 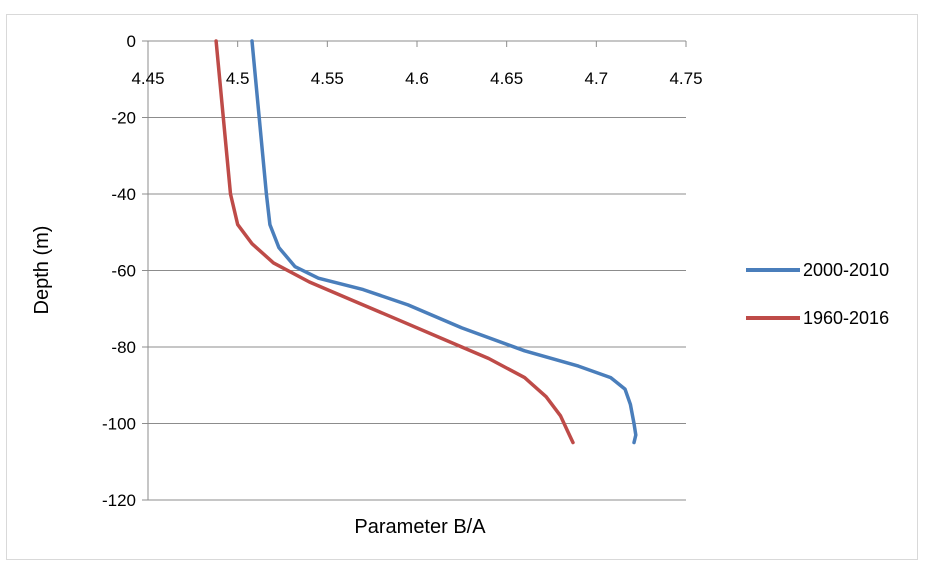 I want to click on legend: 2000-2010 1960-2016, so click(x=817, y=294).